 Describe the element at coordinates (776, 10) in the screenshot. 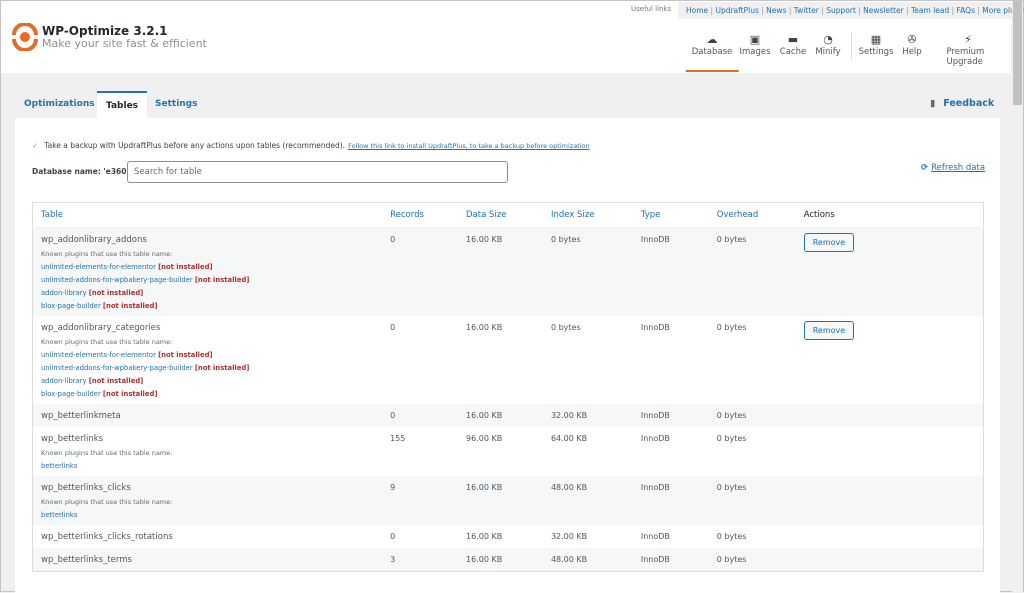

I see `useful-link-news: News` at that location.